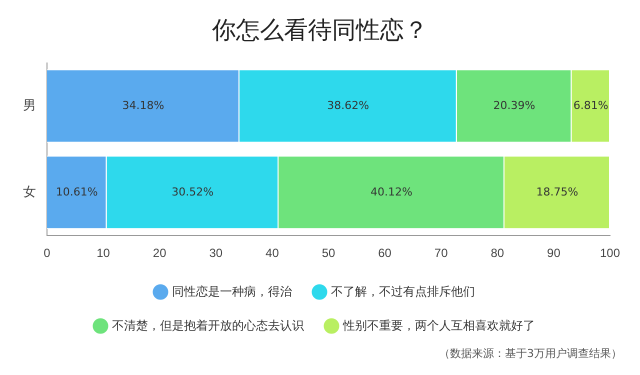 This screenshot has width=640, height=375. What do you see at coordinates (348, 105) in the screenshot?
I see `data-label: 38.62%` at bounding box center [348, 105].